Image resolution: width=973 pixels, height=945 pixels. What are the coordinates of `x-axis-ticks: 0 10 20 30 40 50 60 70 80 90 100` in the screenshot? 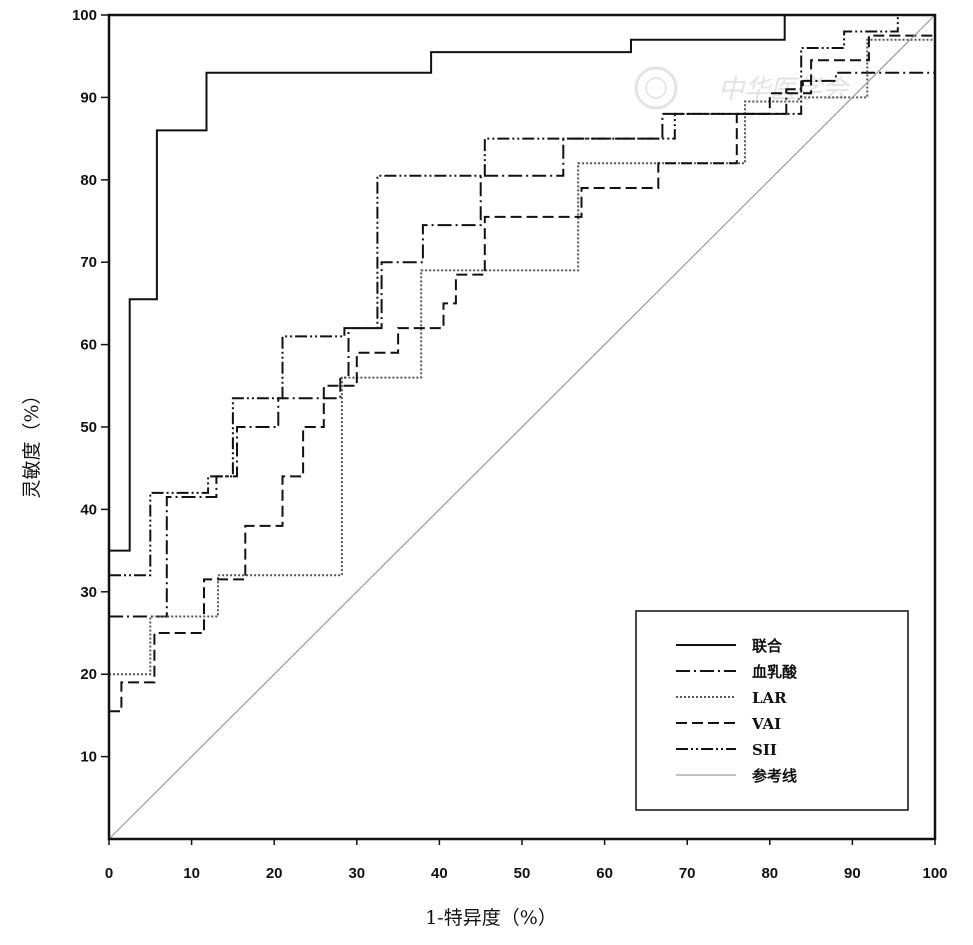 It's located at (526, 860).